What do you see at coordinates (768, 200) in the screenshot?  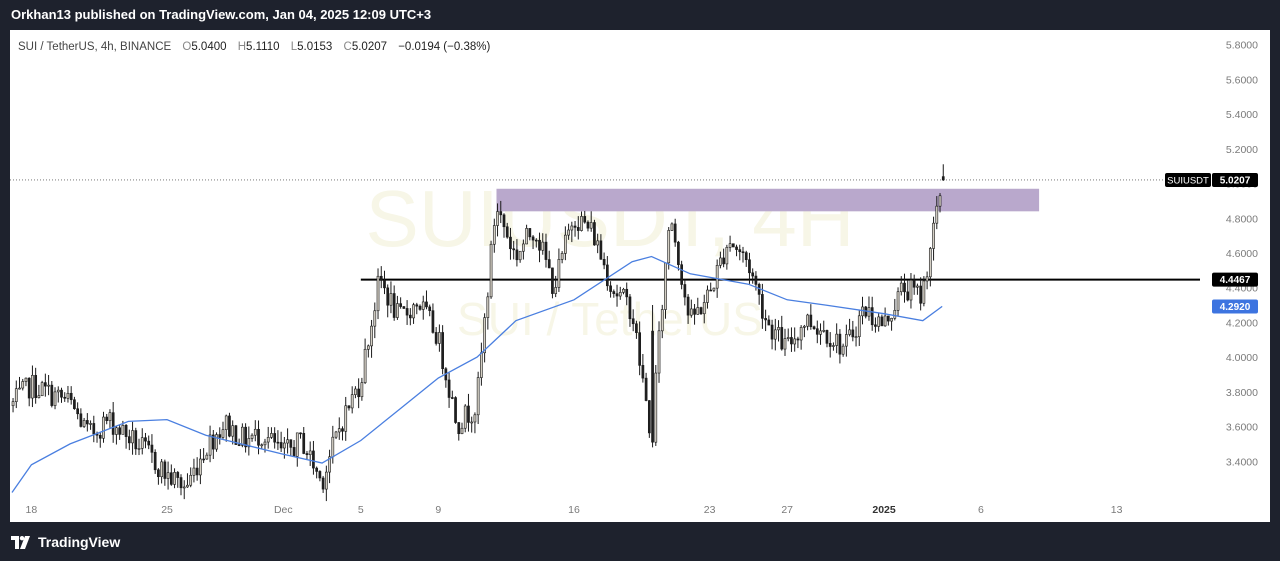 I see `resistance-zone` at bounding box center [768, 200].